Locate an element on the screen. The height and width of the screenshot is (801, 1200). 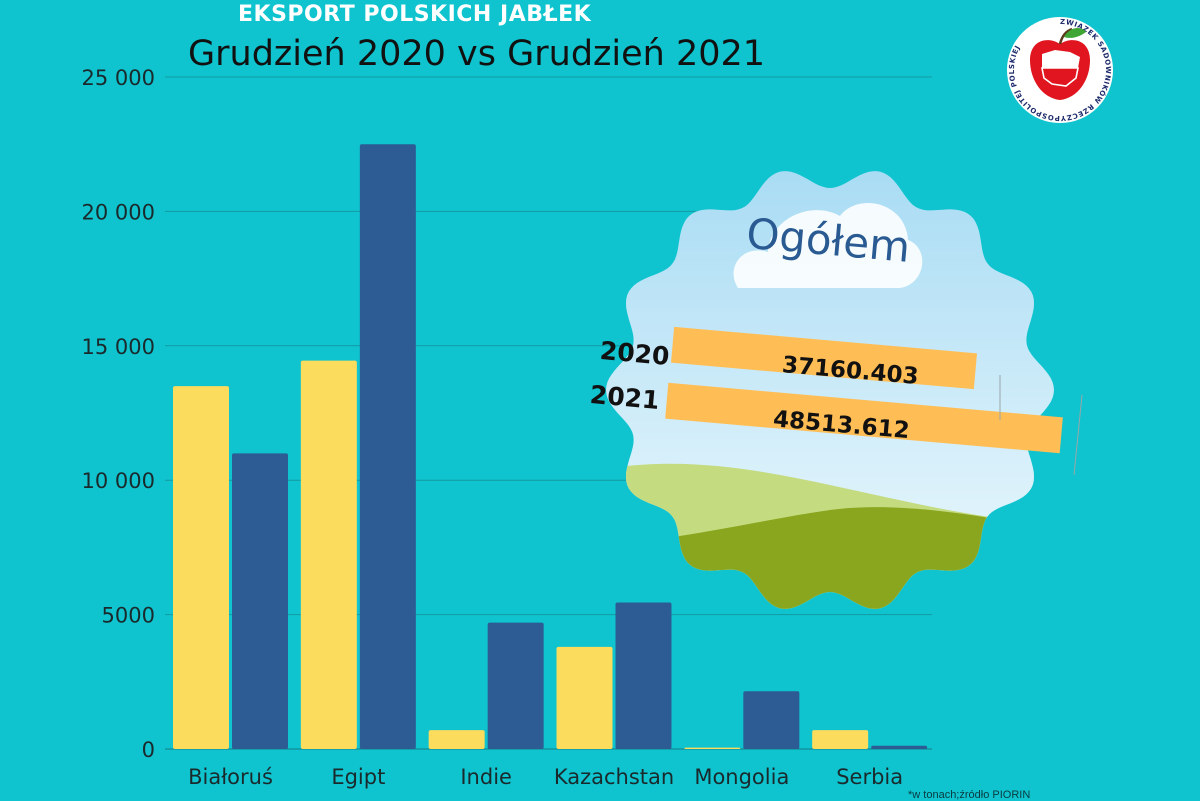
badge-divider is located at coordinates (1078, 435).